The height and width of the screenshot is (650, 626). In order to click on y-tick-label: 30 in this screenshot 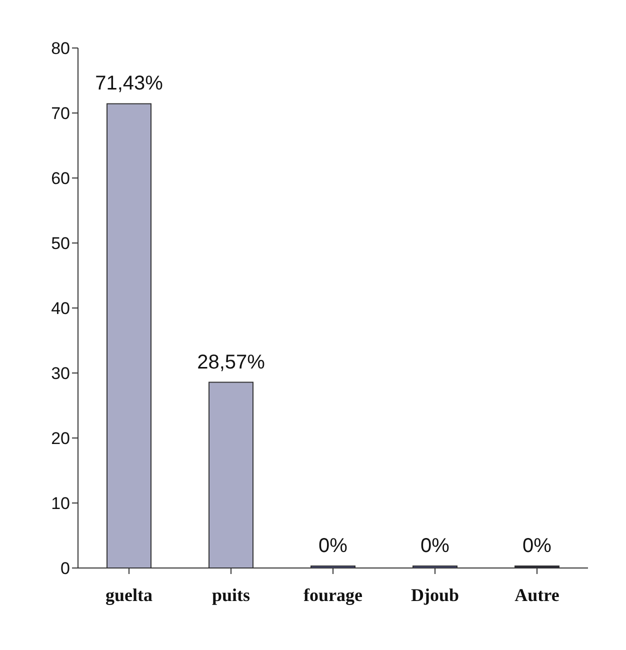, I will do `click(60, 374)`.